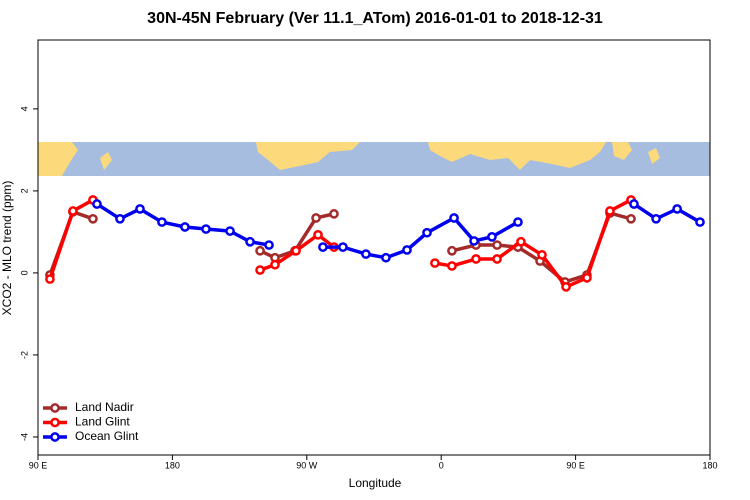 The height and width of the screenshot is (500, 750). What do you see at coordinates (307, 465) in the screenshot?
I see `x-tick-label: 90 W` at bounding box center [307, 465].